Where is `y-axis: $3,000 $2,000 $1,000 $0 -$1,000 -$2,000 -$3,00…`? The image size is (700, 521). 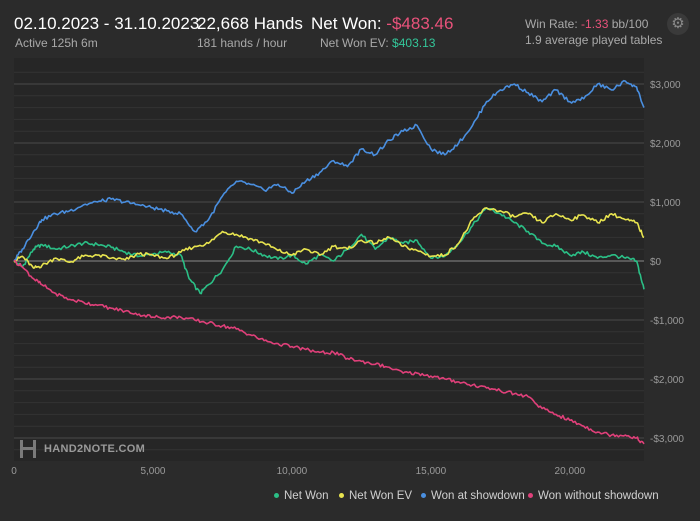 y-axis: $3,000 $2,000 $1,000 $0 -$1,000 -$2,000 -$3,00… is located at coordinates (667, 262).